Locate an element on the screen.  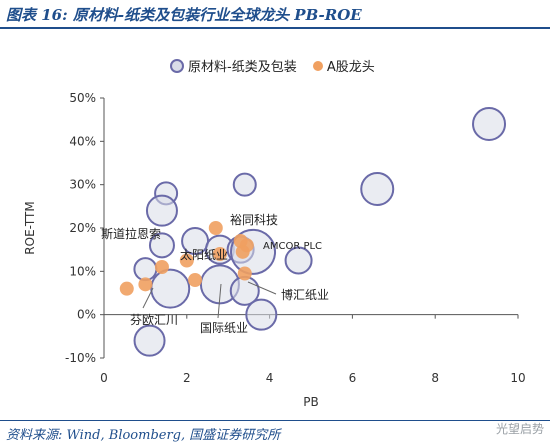
x-tick-label: 0 is located at coordinates (104, 378).